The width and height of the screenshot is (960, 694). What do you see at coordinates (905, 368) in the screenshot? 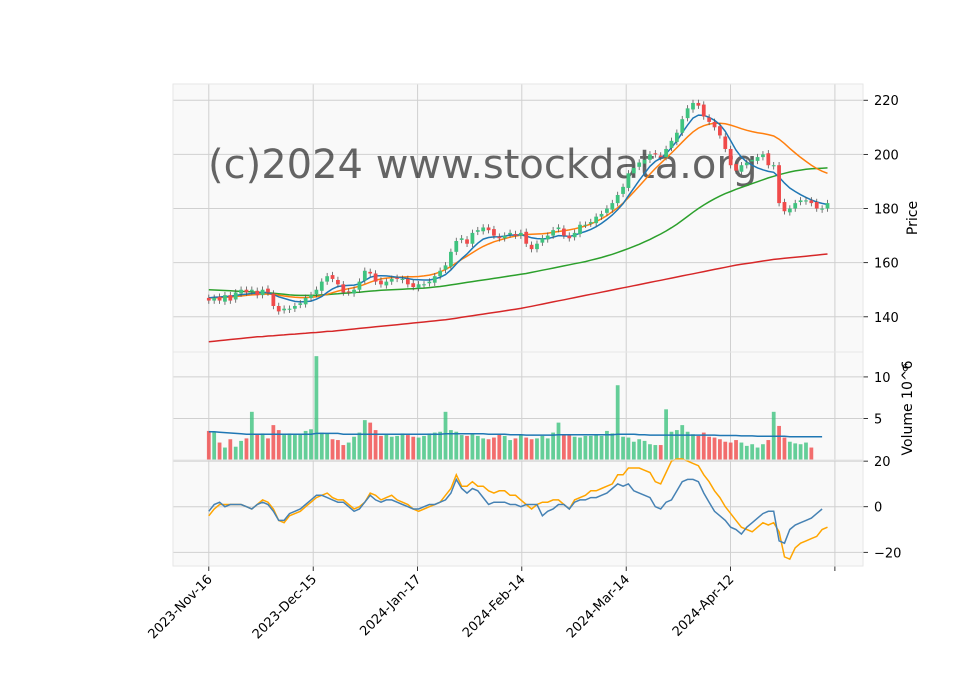
I see `volume-exponent: 6` at bounding box center [905, 368].